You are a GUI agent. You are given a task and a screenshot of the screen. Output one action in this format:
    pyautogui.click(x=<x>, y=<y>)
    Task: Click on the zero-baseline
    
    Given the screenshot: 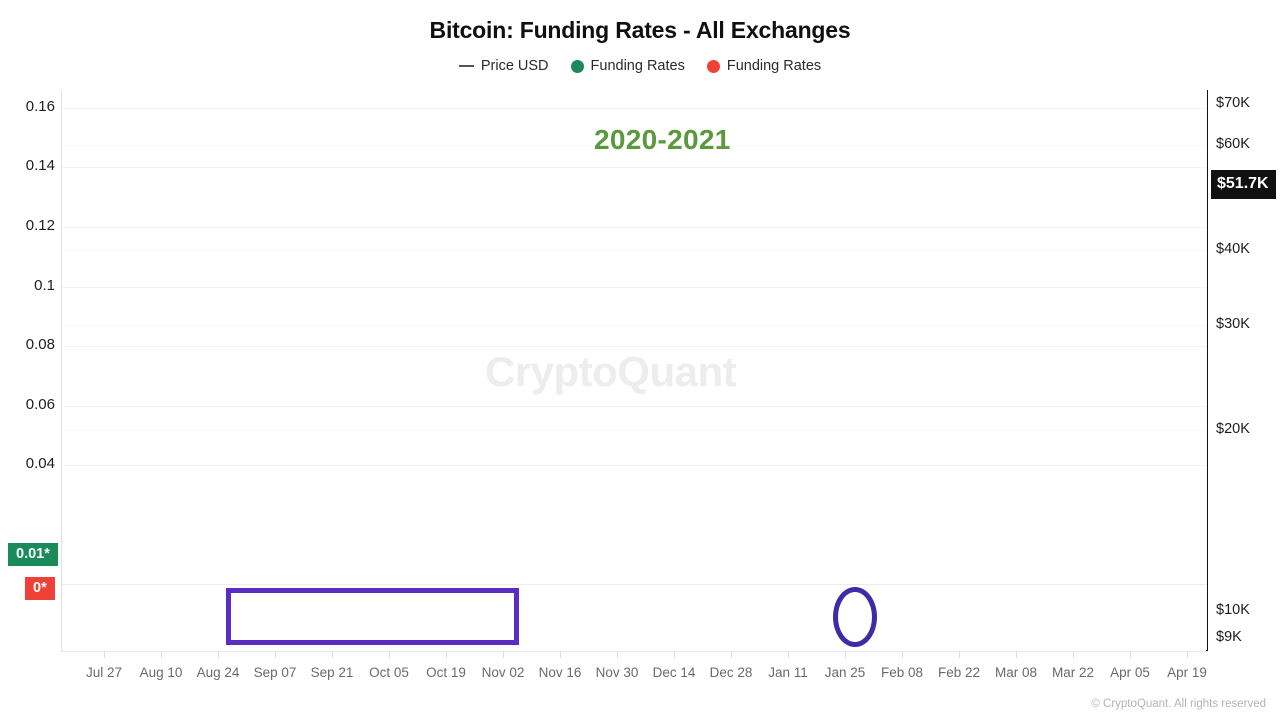 What is the action you would take?
    pyautogui.click(x=634, y=585)
    